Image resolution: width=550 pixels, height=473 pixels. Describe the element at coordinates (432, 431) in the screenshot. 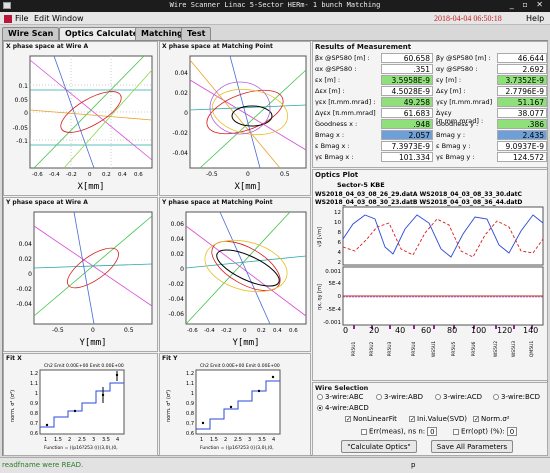

I see `err-meas-input: 0` at that location.